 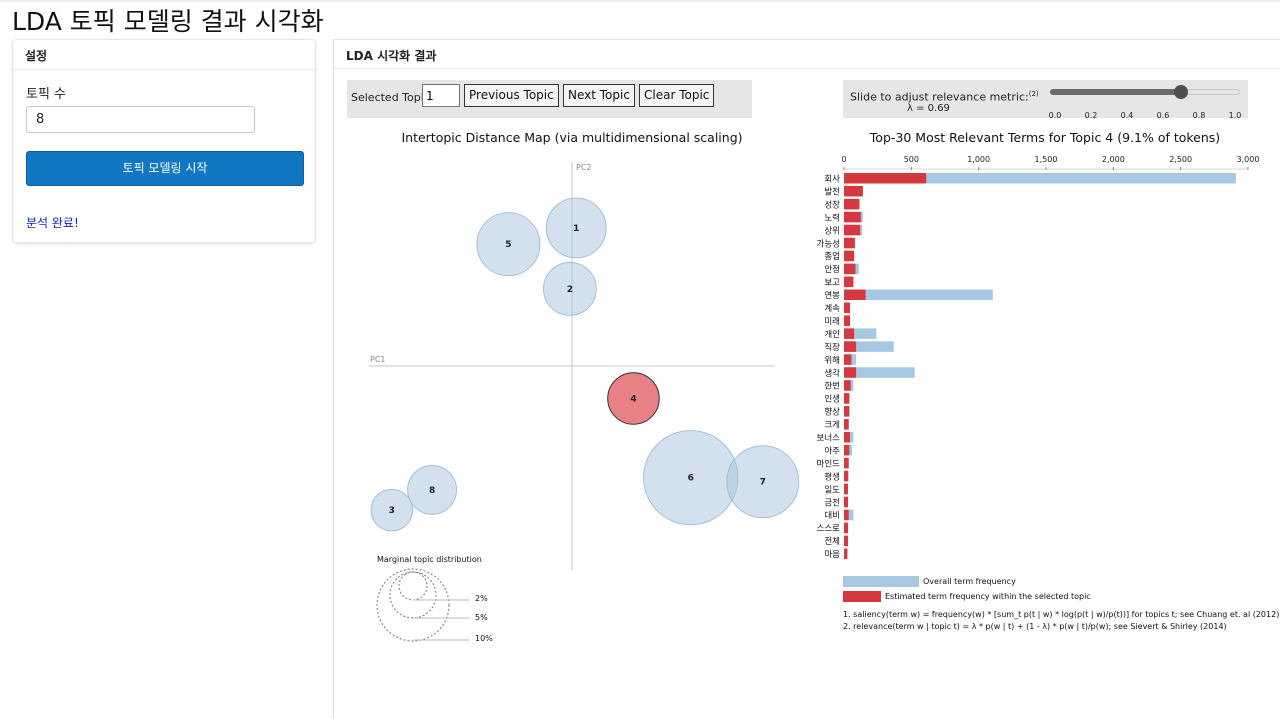 I want to click on term-label: 인생, so click(x=832, y=399).